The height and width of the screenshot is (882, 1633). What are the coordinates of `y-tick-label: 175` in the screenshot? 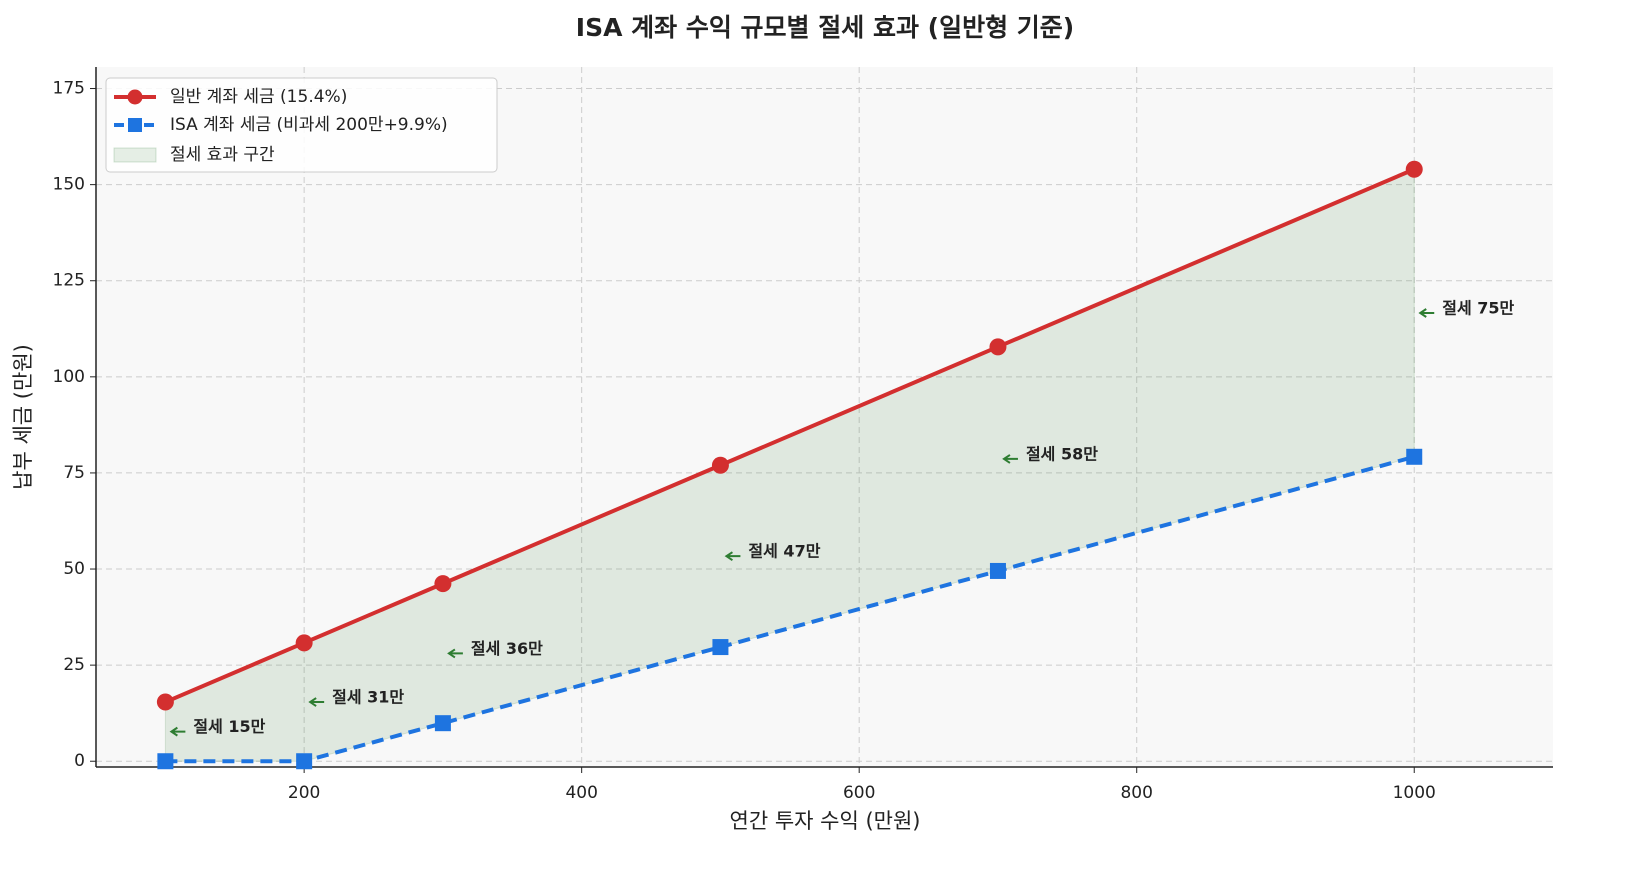 It's located at (69, 89).